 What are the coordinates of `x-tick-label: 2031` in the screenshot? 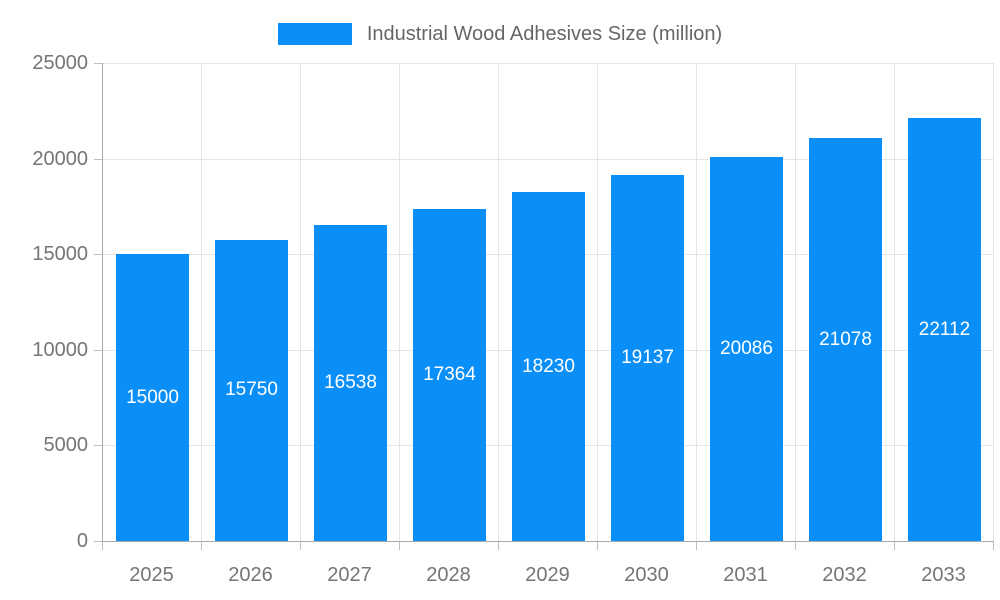 It's located at (745, 575).